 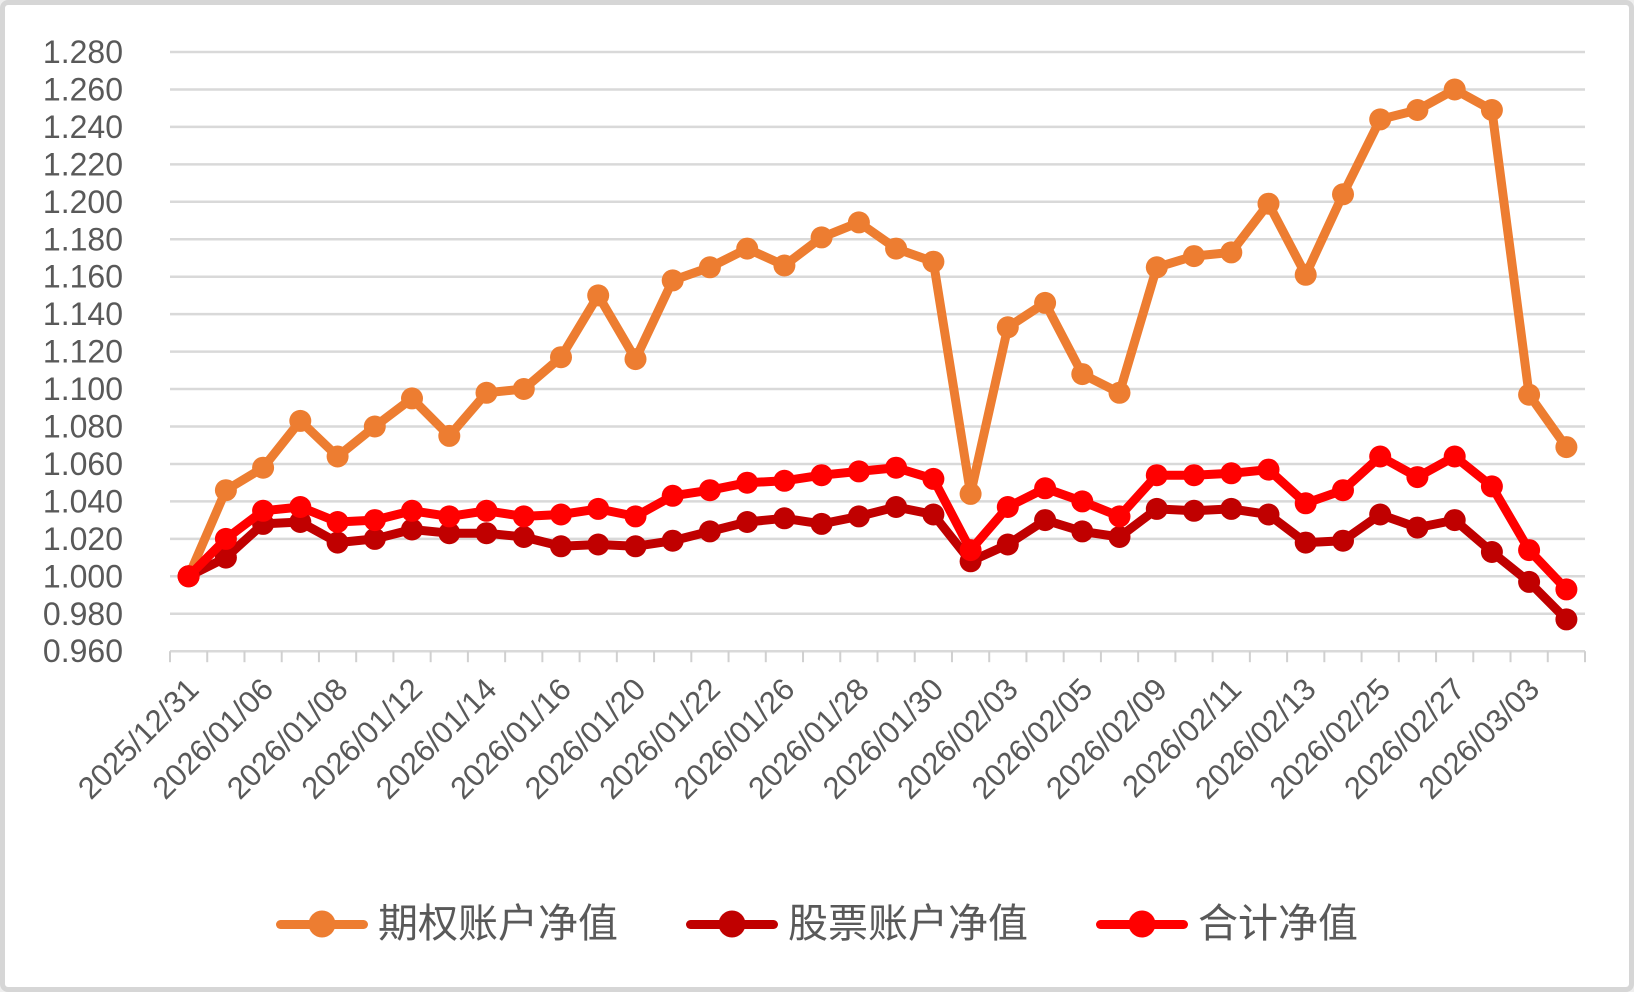 What do you see at coordinates (877, 563) in the screenshot?
I see `series-line-stock-account` at bounding box center [877, 563].